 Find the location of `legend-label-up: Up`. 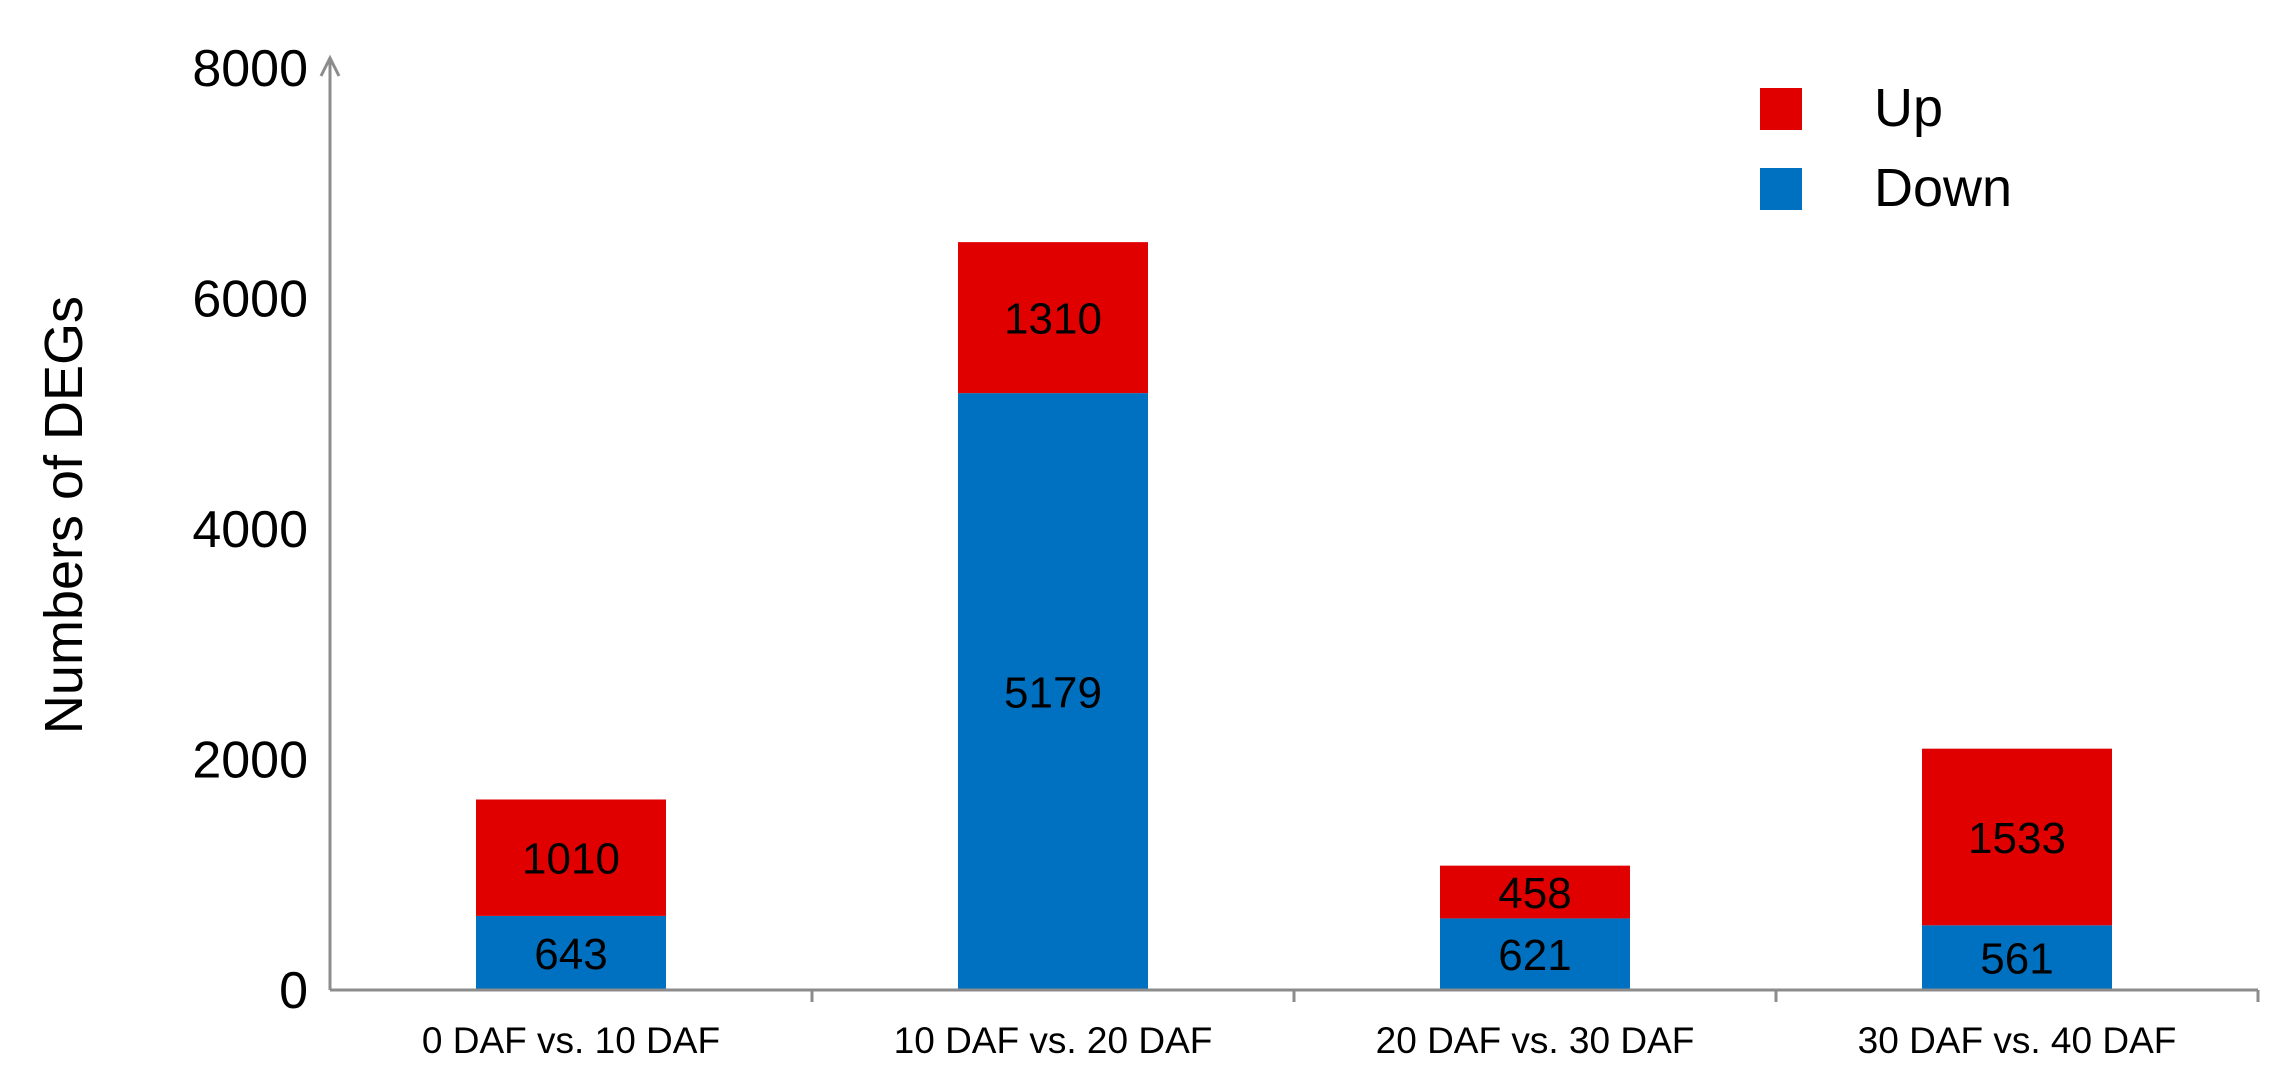

legend-label-up: Up is located at coordinates (1908, 108).